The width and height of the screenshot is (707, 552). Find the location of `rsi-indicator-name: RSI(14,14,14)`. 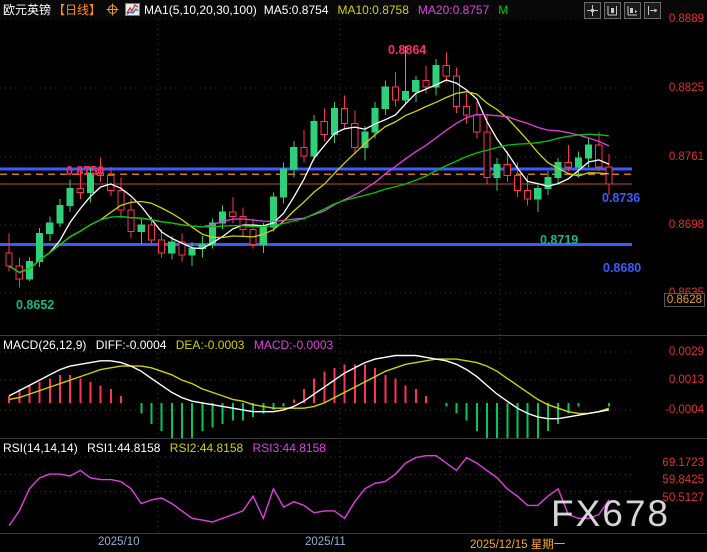

rsi-indicator-name: RSI(14,14,14) is located at coordinates (40, 448).